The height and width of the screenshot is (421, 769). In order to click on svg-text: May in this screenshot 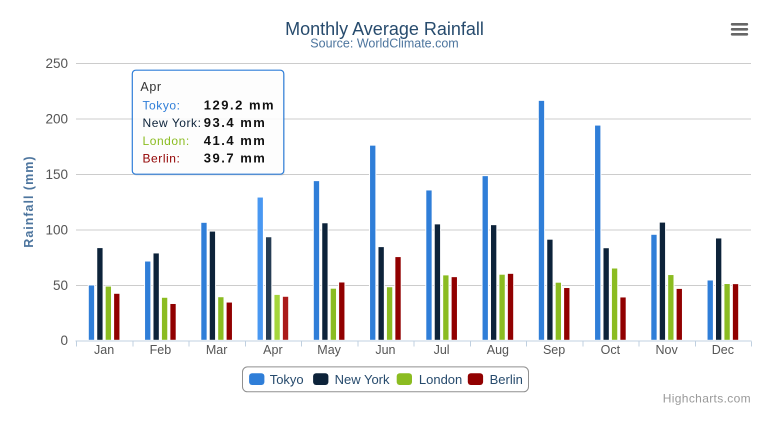, I will do `click(329, 350)`.